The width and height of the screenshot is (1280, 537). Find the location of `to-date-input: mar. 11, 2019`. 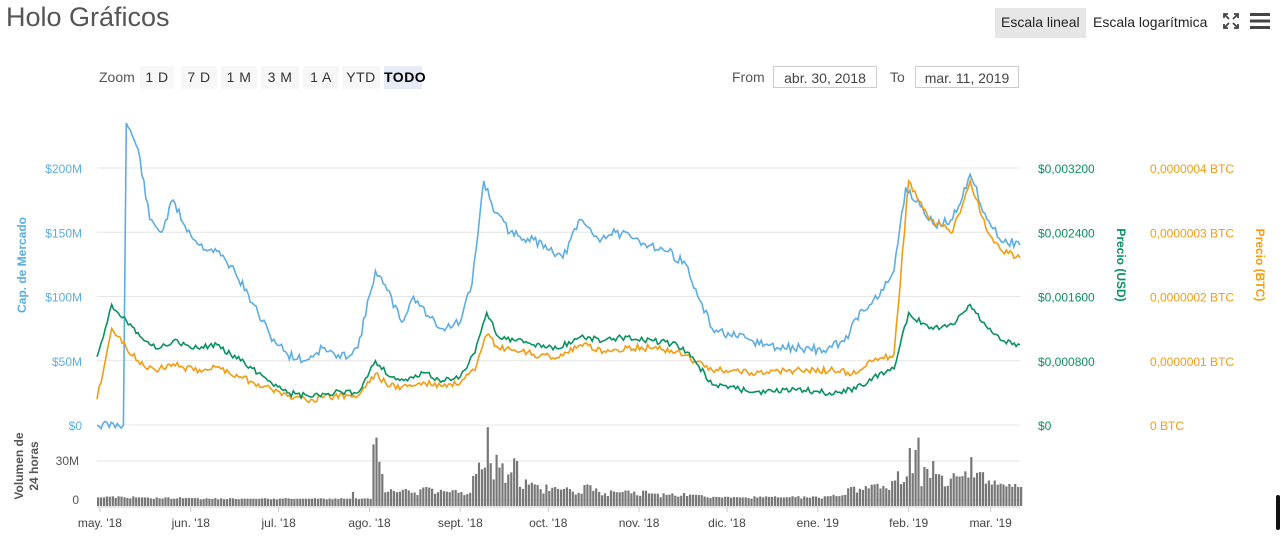

to-date-input: mar. 11, 2019 is located at coordinates (967, 77).